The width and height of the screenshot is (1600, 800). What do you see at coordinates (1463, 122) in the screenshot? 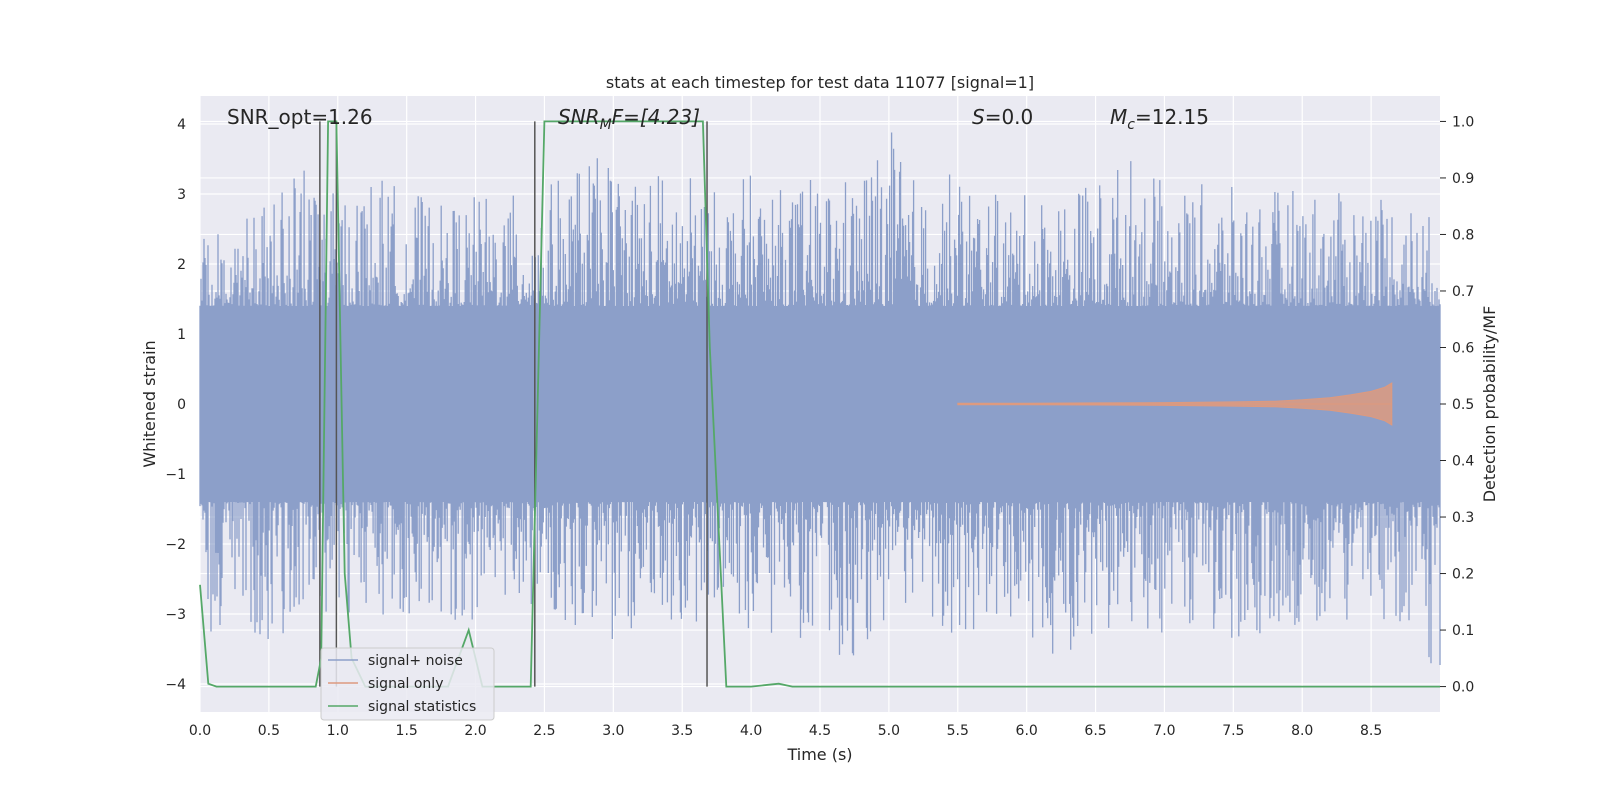
I see `y2-tick-label: 1.0` at bounding box center [1463, 122].